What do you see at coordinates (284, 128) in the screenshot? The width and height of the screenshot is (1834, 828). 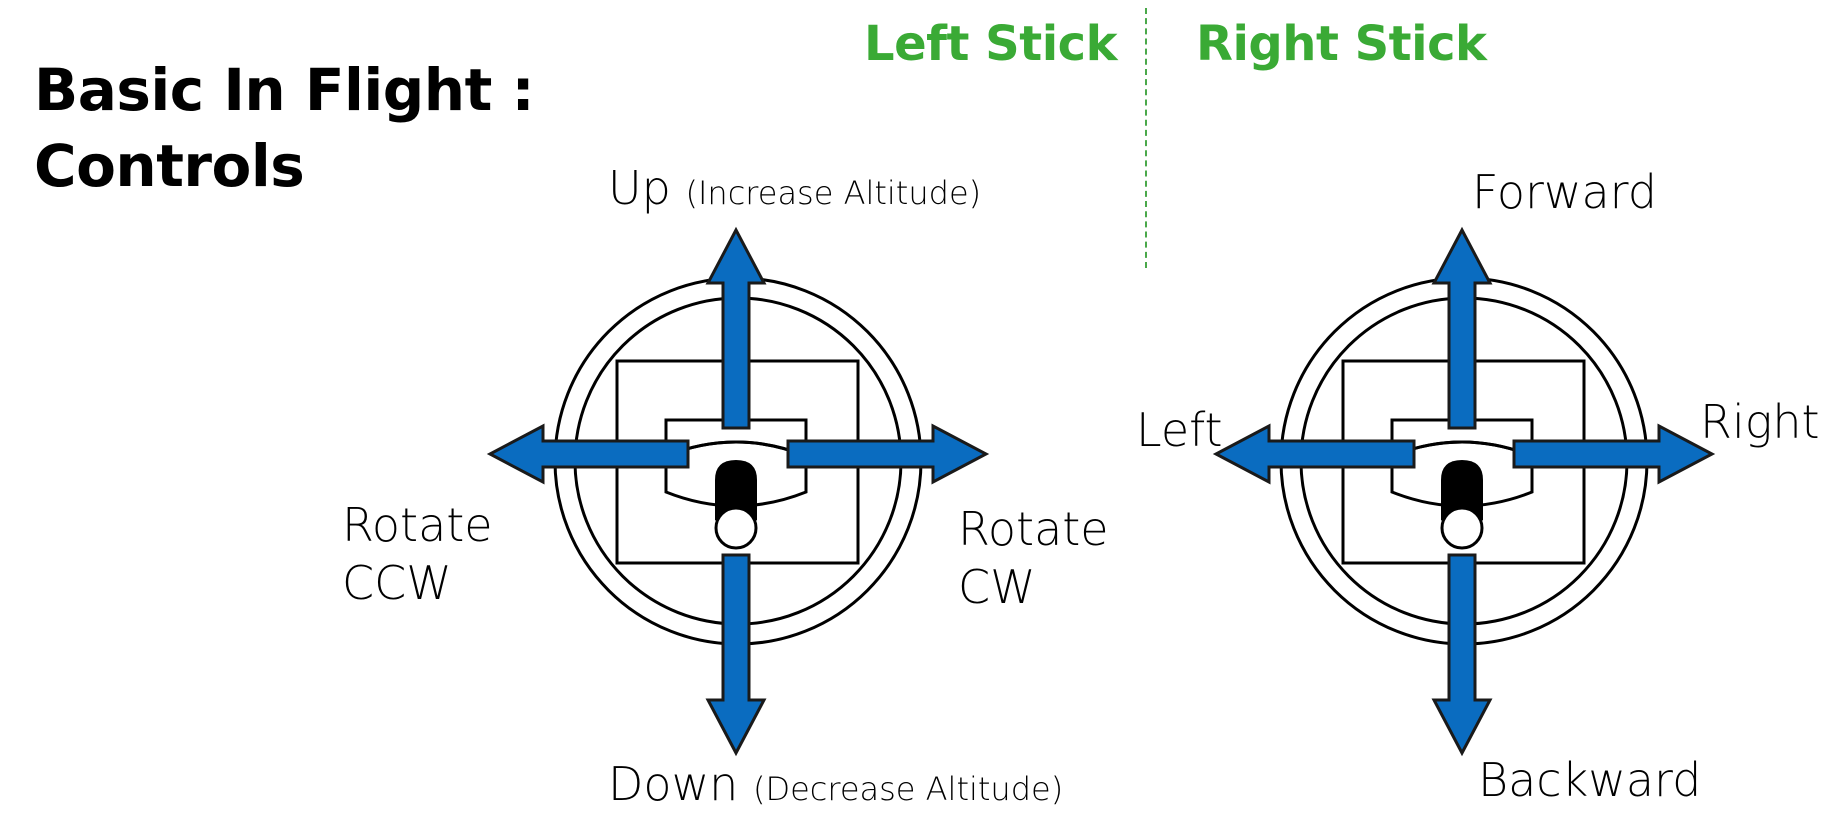 I see `page-title: Basic In Flight : Controls` at bounding box center [284, 128].